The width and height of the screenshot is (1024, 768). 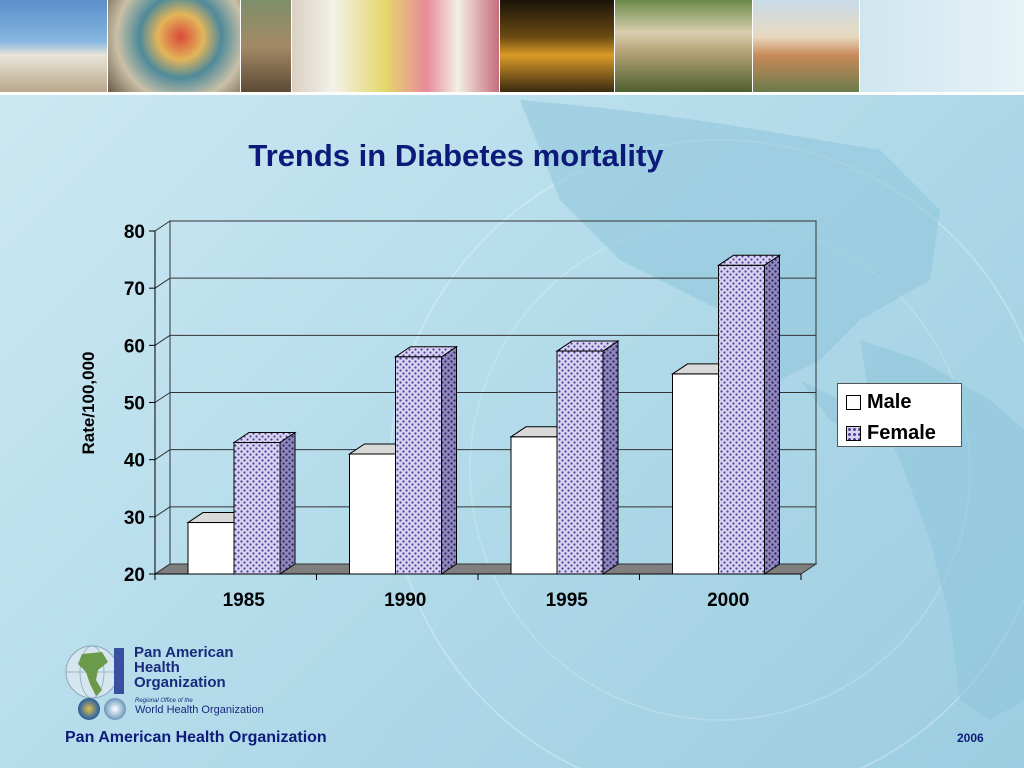 I want to click on legend-item-female: Female, so click(x=891, y=433).